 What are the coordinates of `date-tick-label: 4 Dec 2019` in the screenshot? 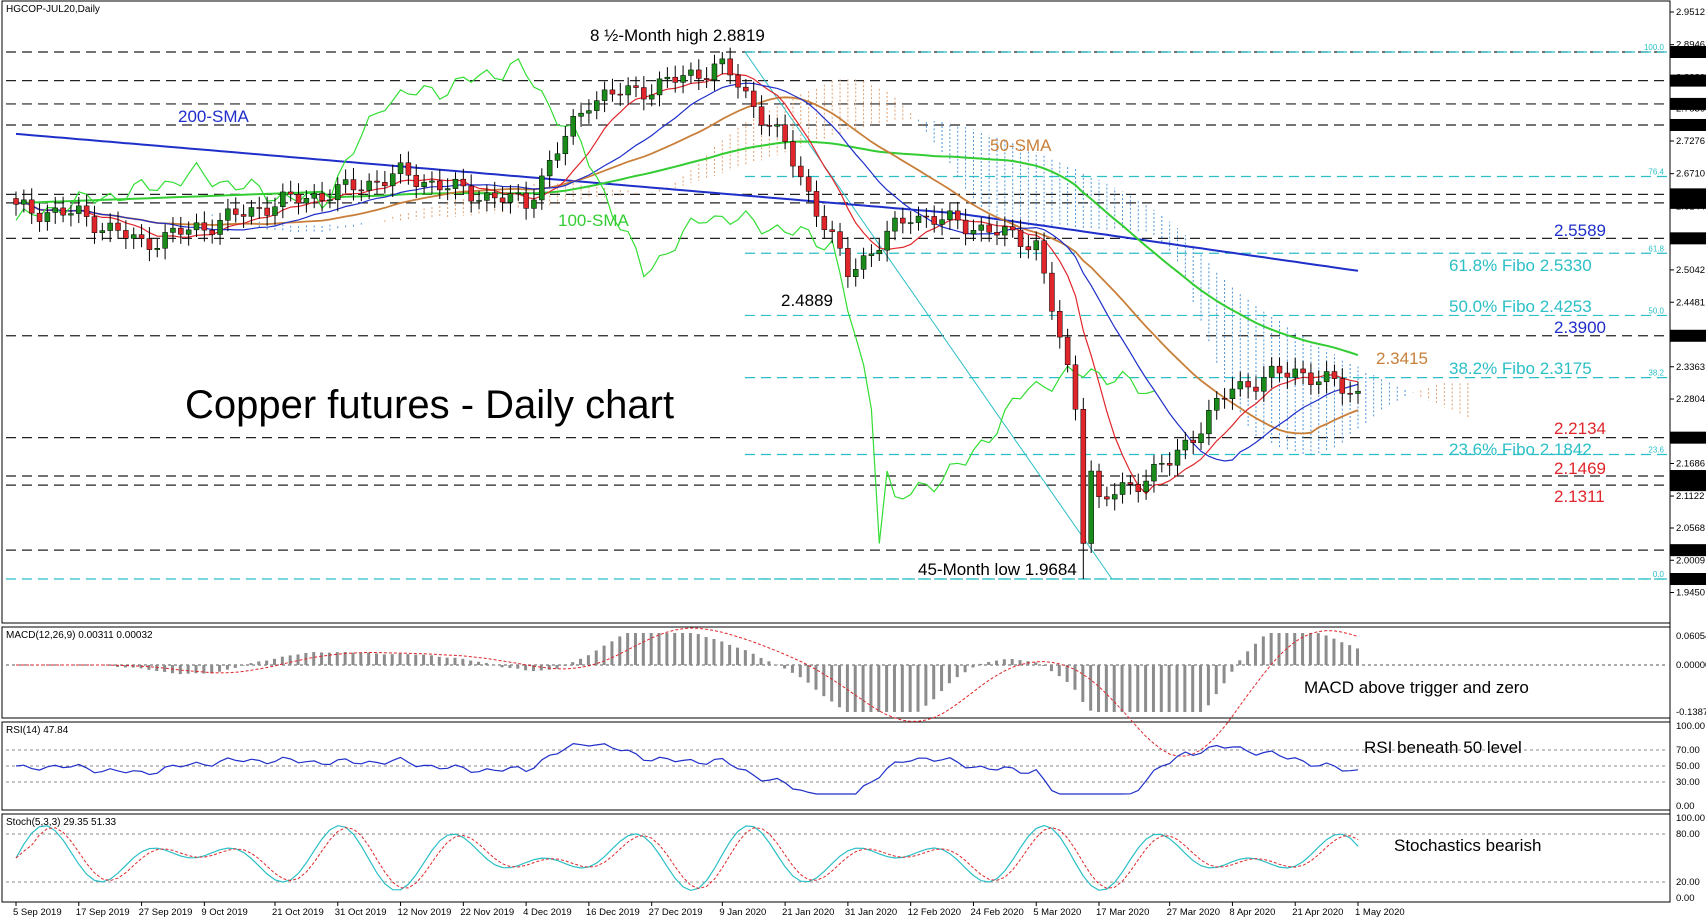 It's located at (547, 912).